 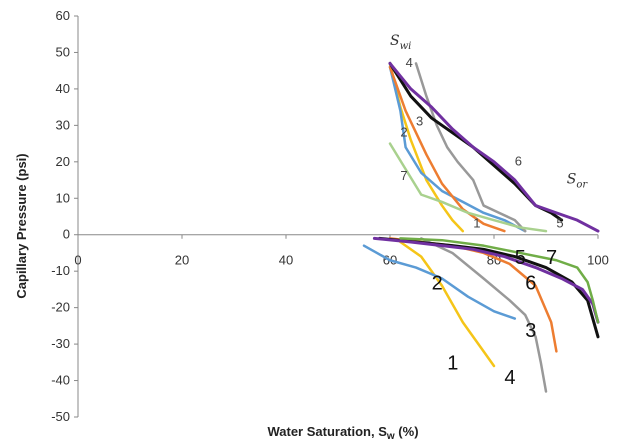 I want to click on series-4-imbibition-line, so click(x=483, y=315).